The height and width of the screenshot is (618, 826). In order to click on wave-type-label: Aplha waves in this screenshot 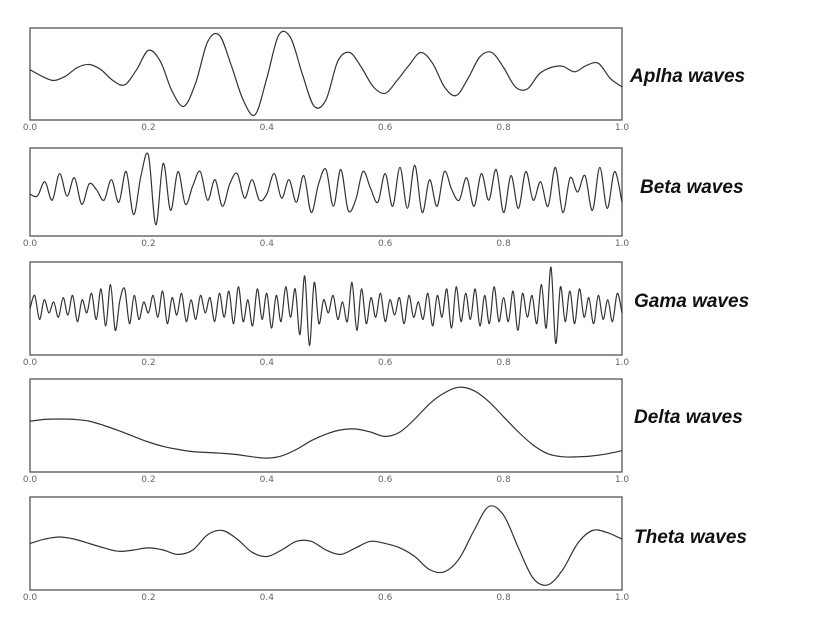, I will do `click(687, 76)`.